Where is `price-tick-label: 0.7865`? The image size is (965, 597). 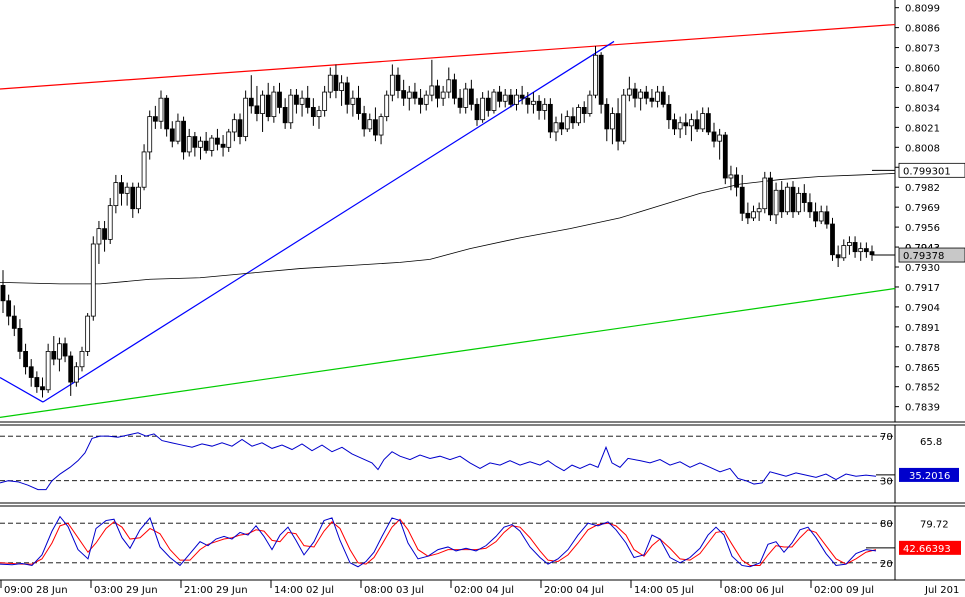
price-tick-label: 0.7865 is located at coordinates (922, 368).